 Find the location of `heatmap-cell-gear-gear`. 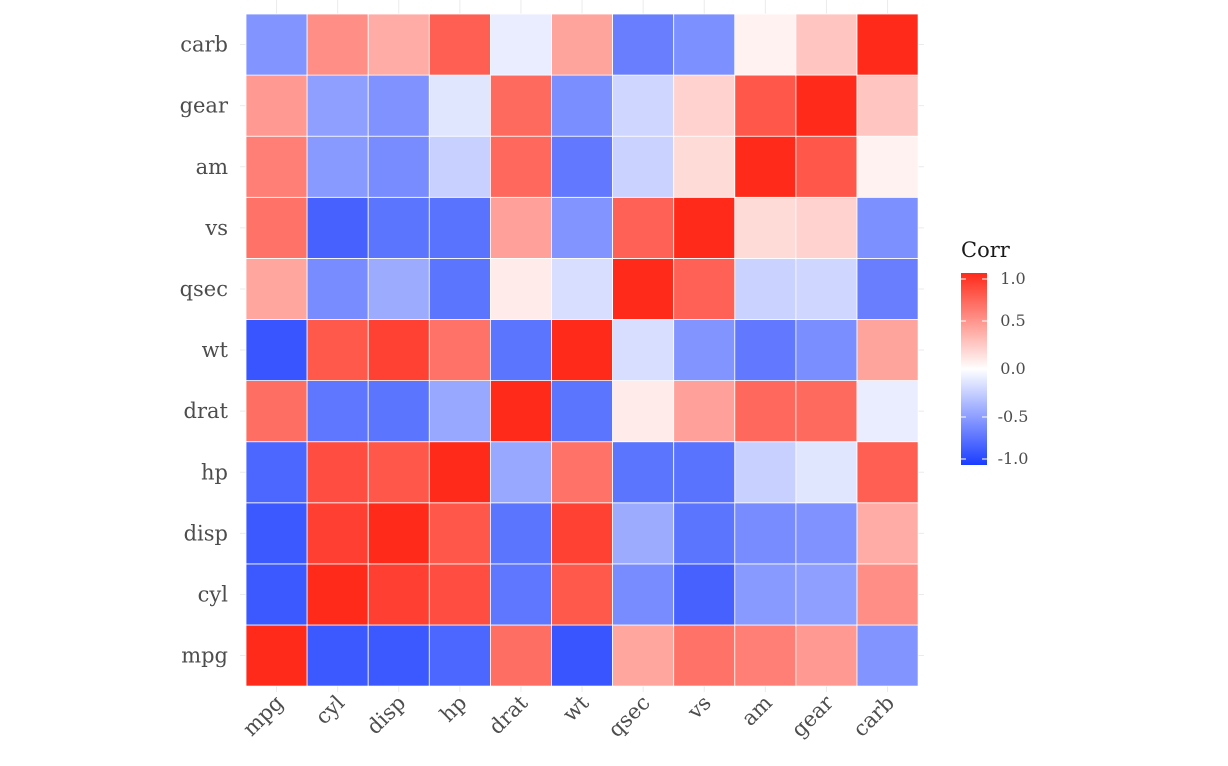

heatmap-cell-gear-gear is located at coordinates (826, 105).